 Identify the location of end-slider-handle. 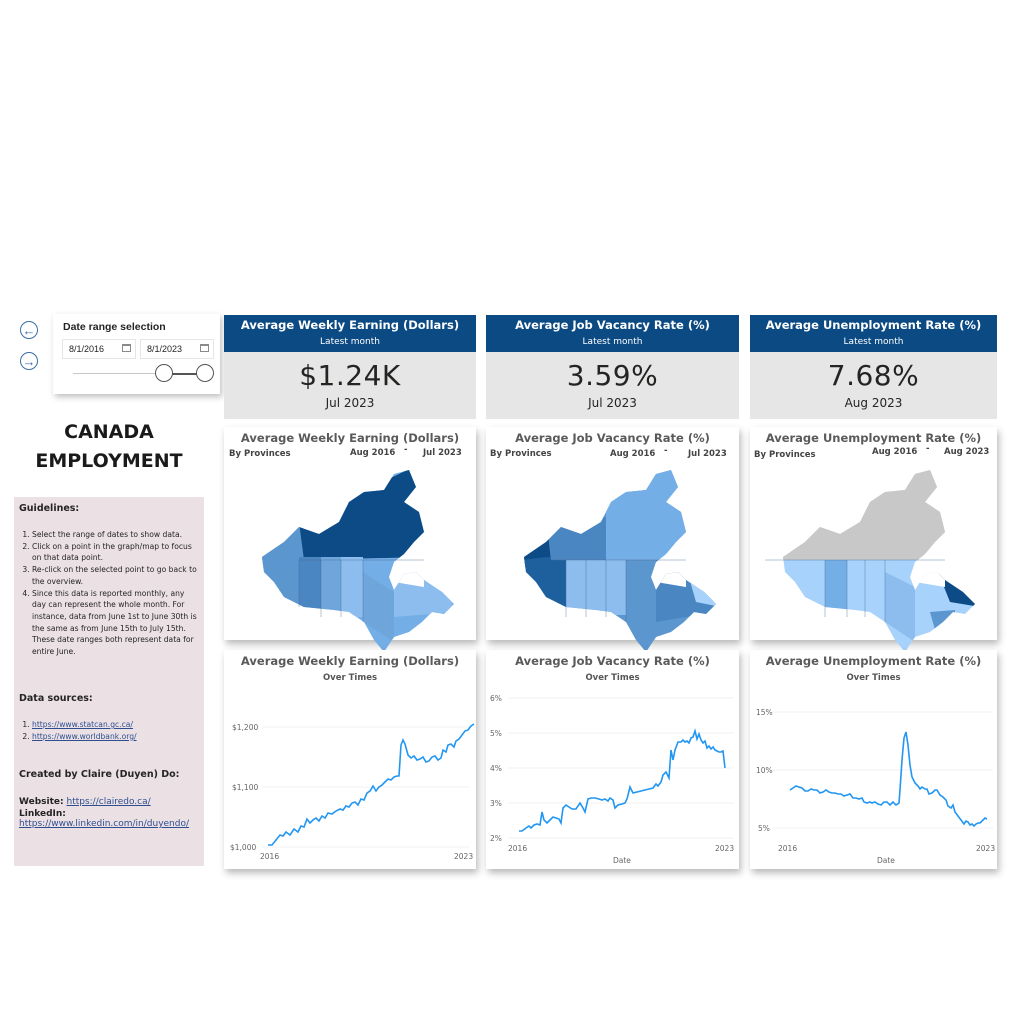
(205, 373).